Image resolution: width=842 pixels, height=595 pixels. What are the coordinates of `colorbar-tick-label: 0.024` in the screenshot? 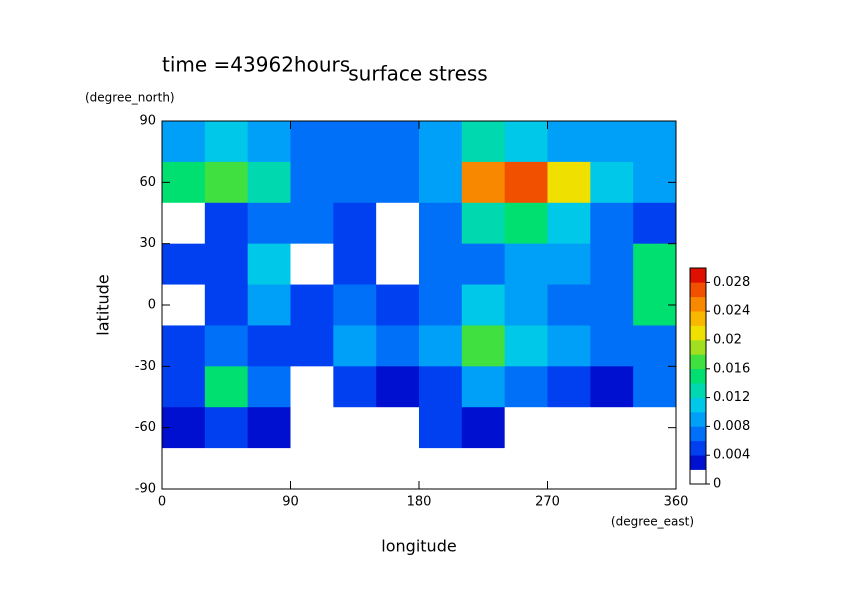 It's located at (731, 311).